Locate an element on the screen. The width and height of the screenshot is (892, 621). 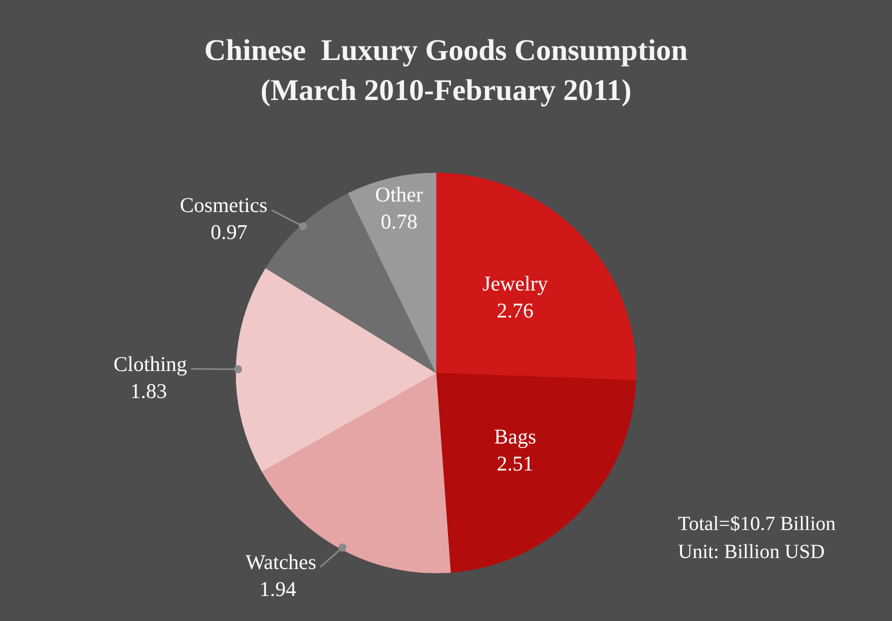
data-label: 0.97 is located at coordinates (229, 232).